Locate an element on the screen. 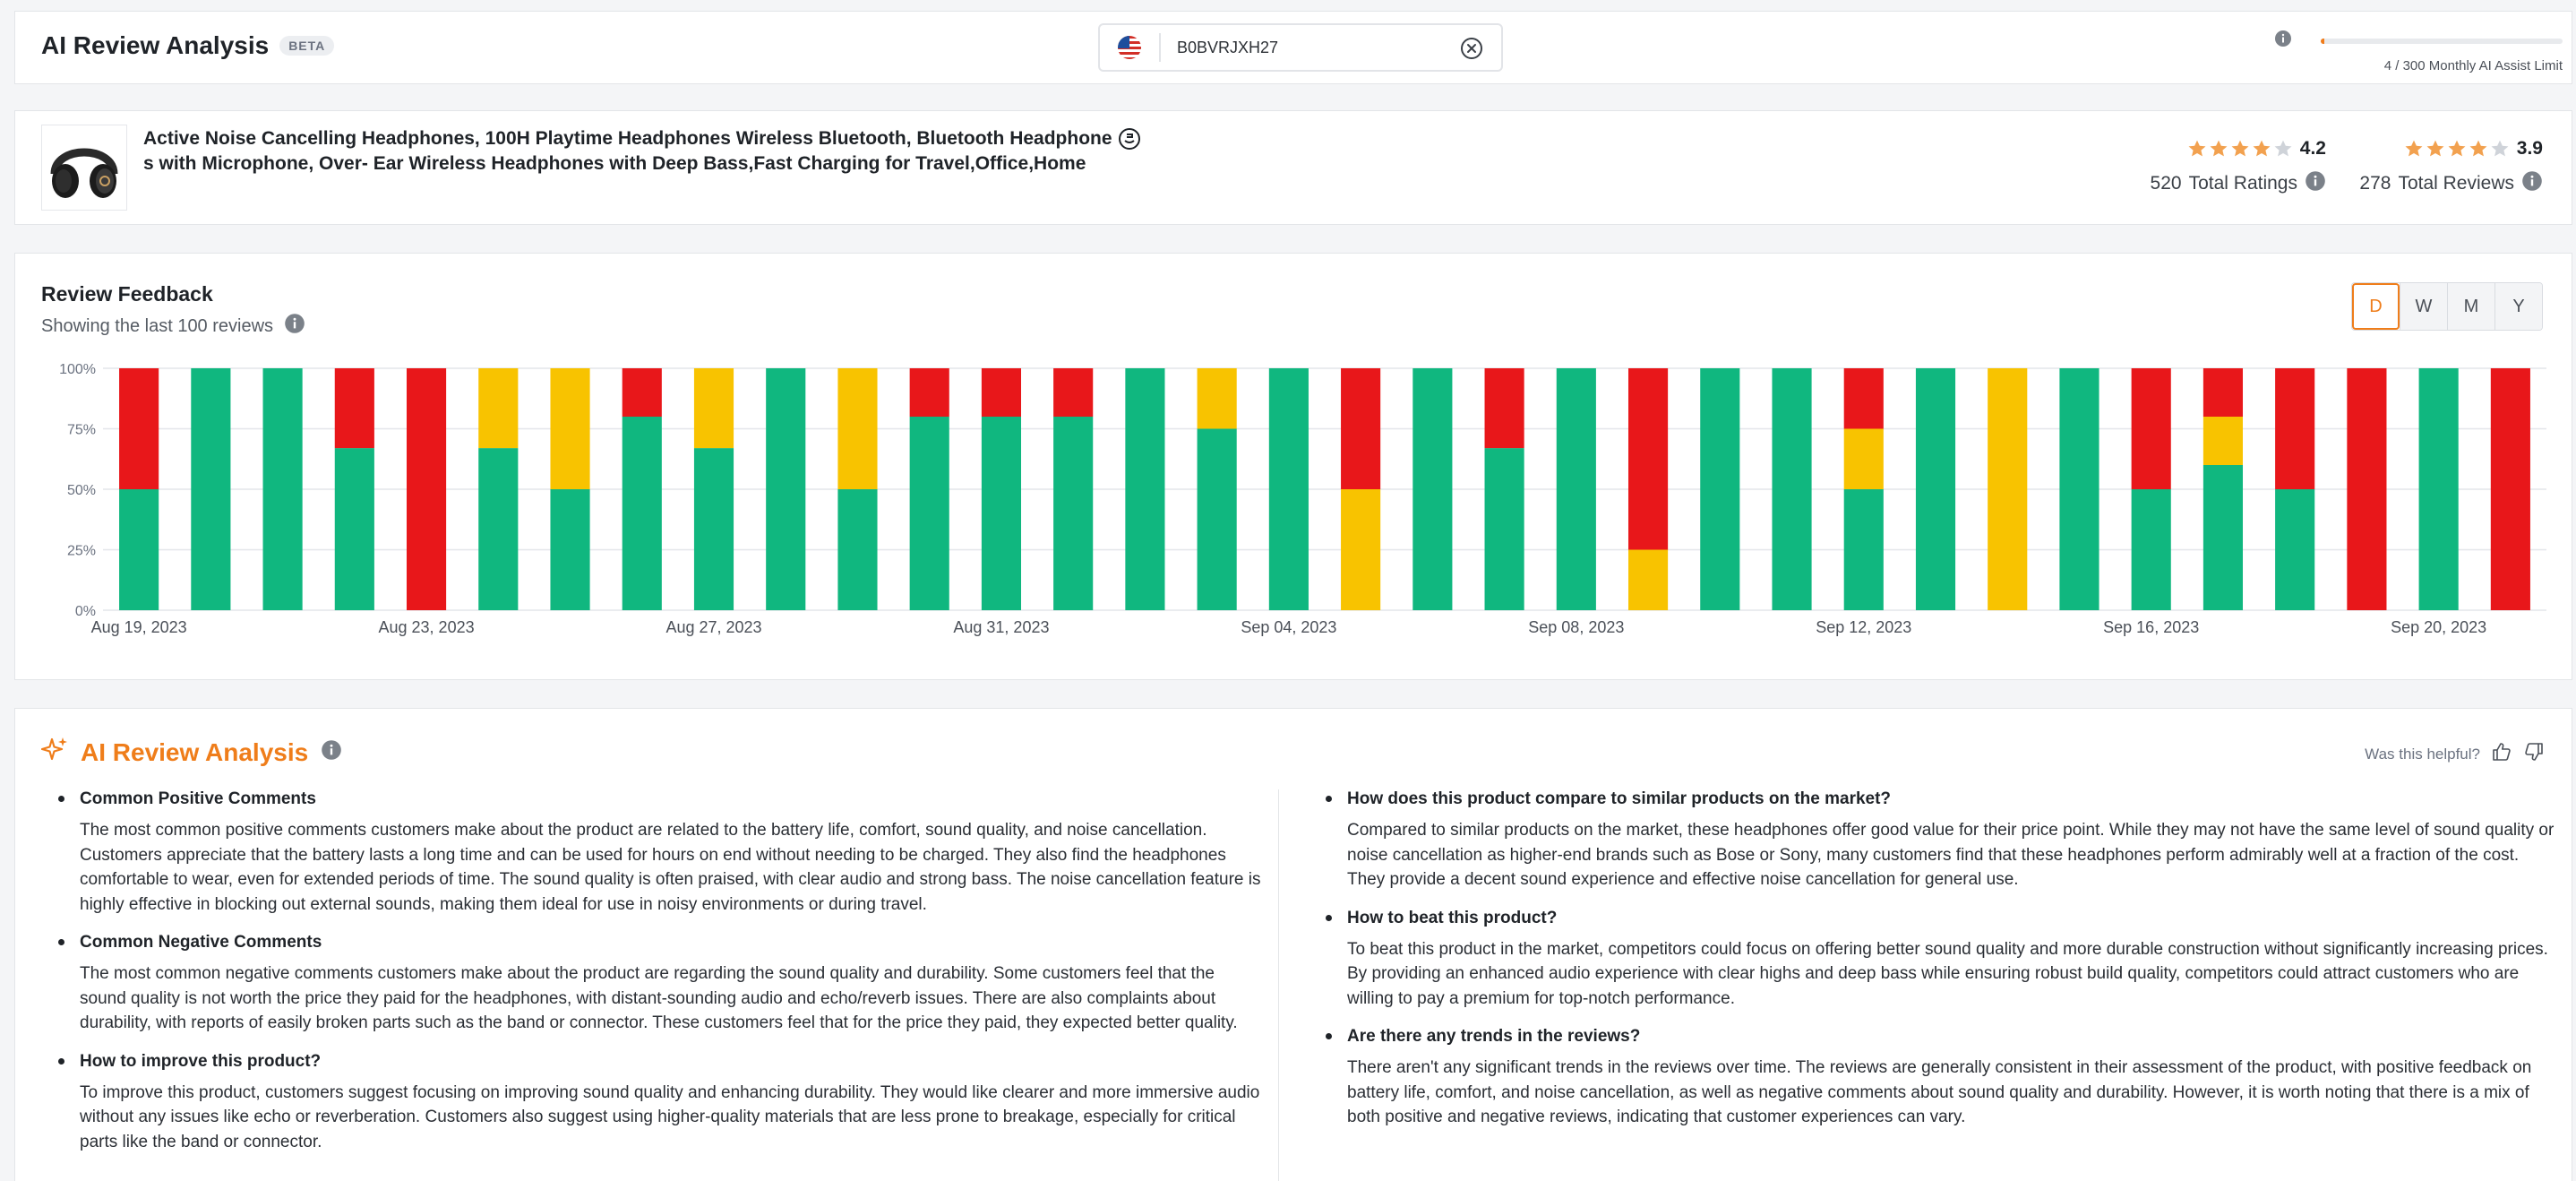 The image size is (2576, 1181). thumbs-down-icon is located at coordinates (2534, 754).